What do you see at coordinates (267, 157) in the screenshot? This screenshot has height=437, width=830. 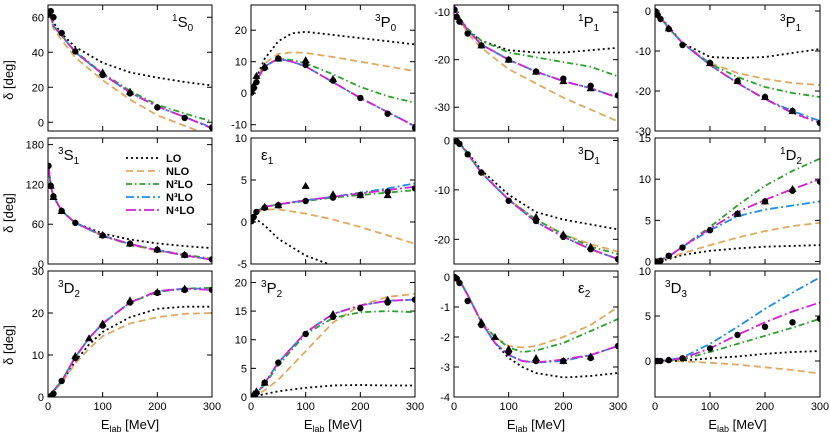 I see `panel-label: ε1` at bounding box center [267, 157].